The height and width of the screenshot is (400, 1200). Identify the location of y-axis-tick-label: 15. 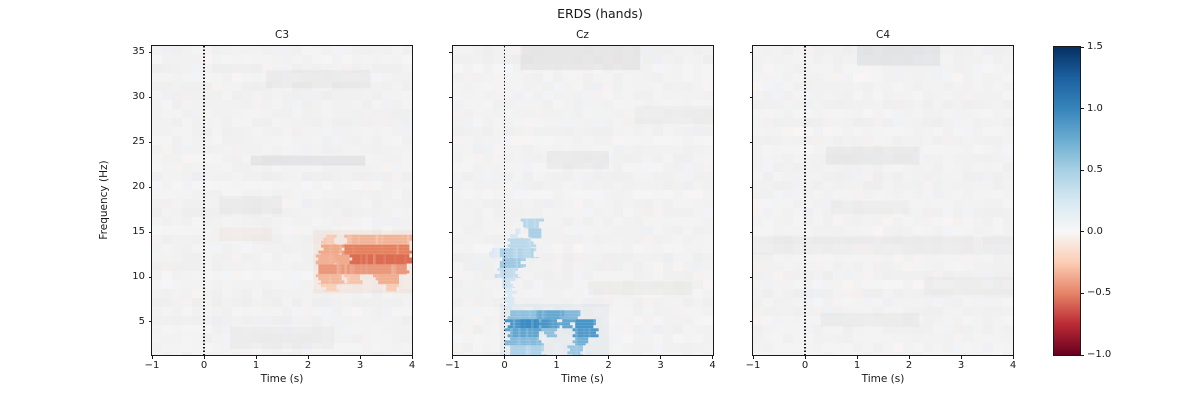
(138, 232).